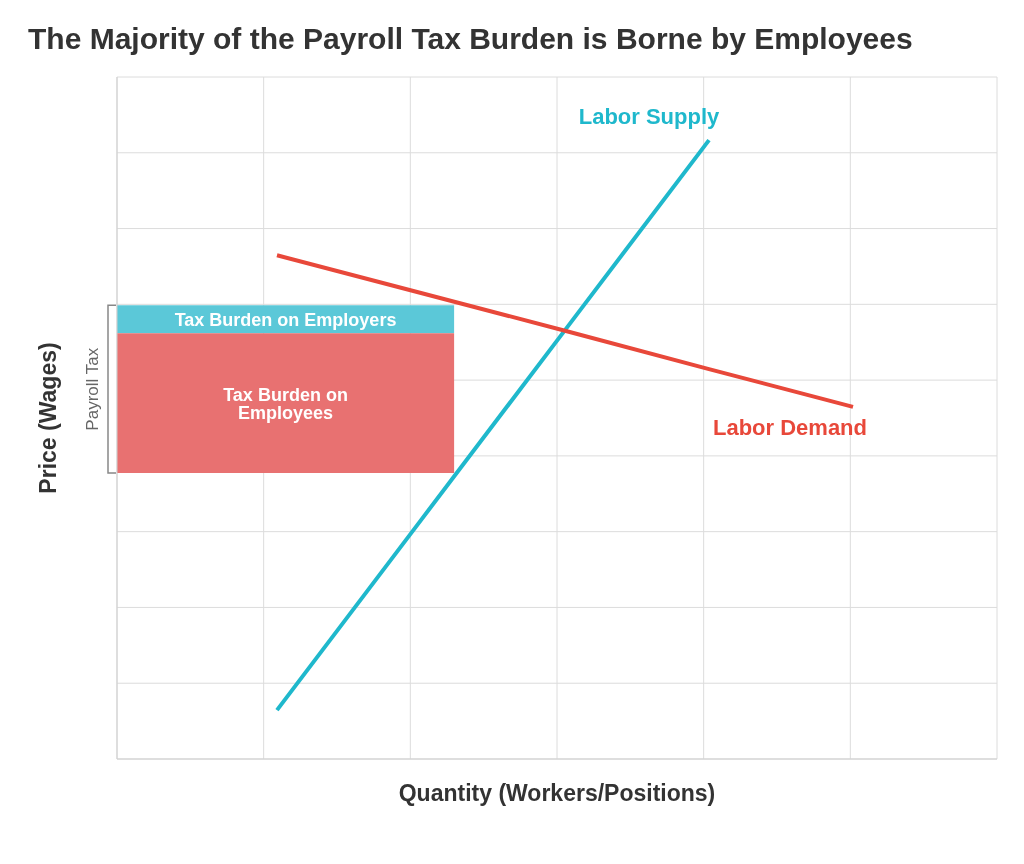  Describe the element at coordinates (48, 418) in the screenshot. I see `y-axis-title: Price (Wages)` at that location.